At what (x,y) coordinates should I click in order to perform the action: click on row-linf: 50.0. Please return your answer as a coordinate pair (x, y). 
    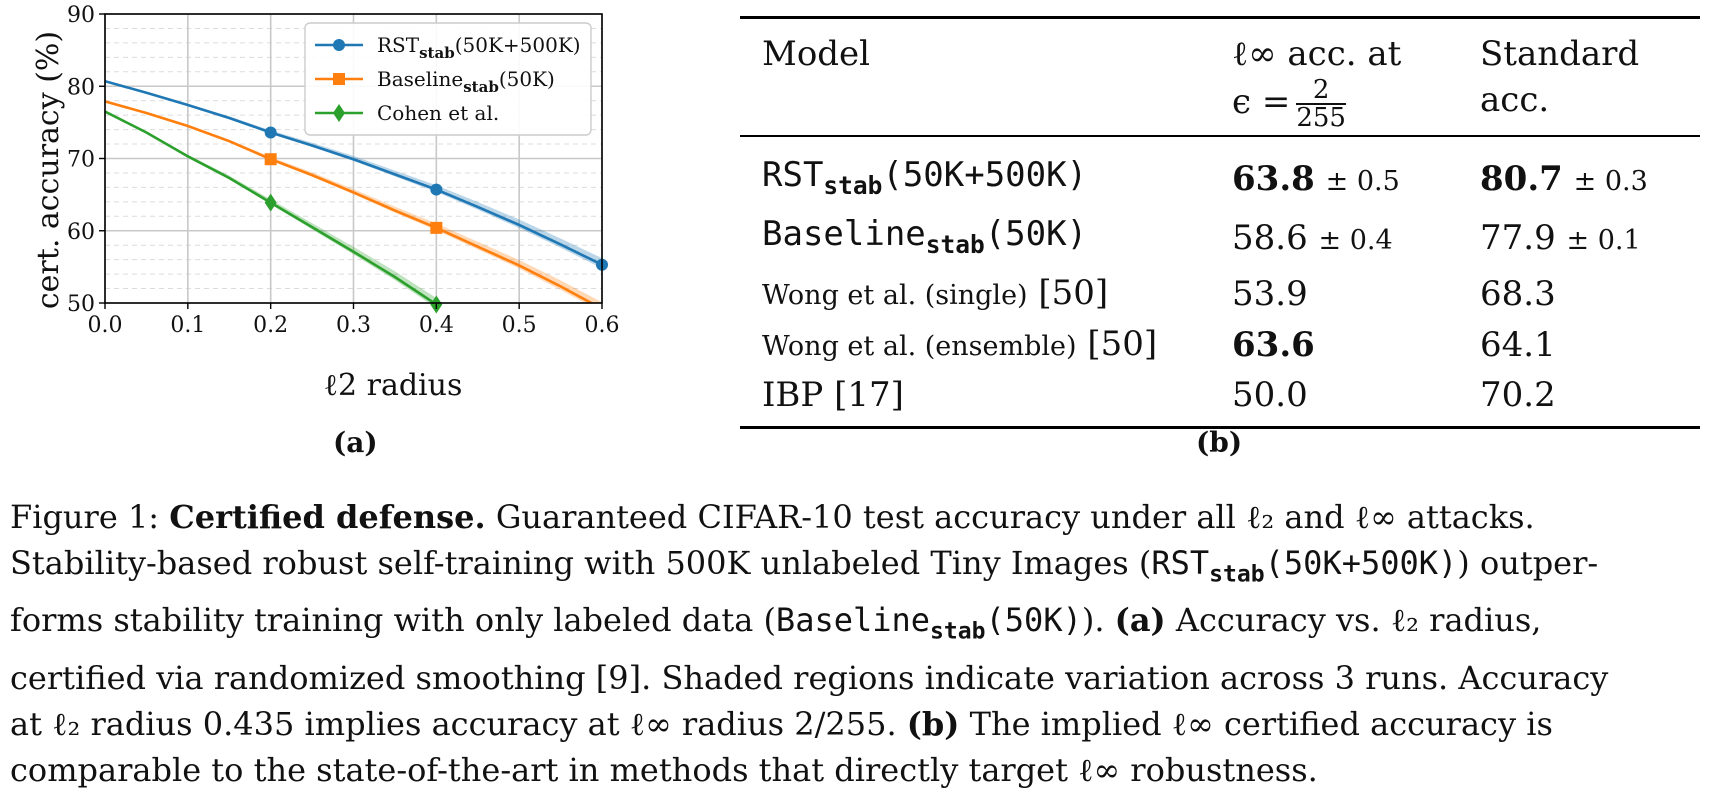
    Looking at the image, I should click on (1356, 399).